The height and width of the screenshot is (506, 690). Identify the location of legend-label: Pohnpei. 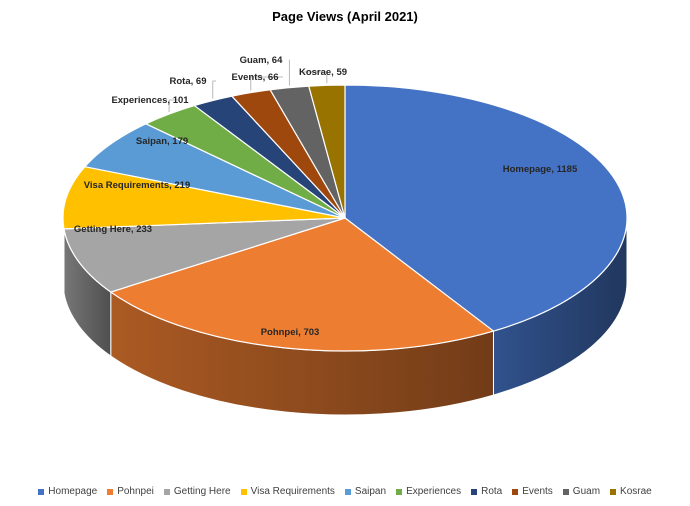
(135, 491).